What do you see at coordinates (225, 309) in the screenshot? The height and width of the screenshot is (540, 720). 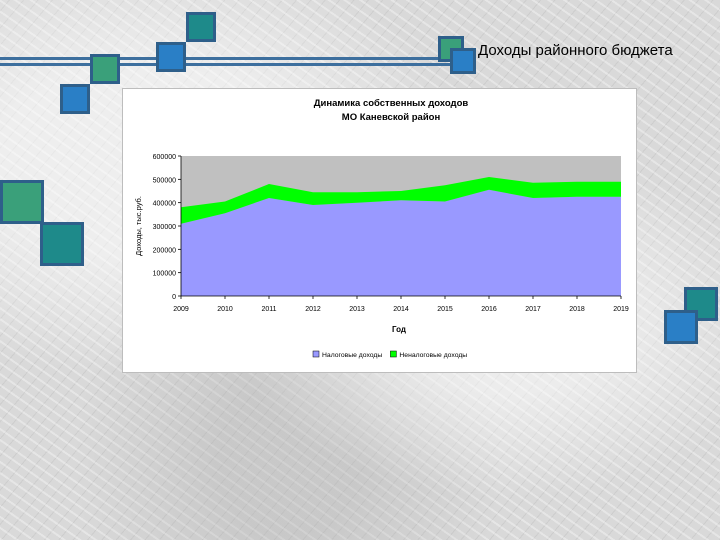 I see `x-tick-label: 2010` at bounding box center [225, 309].